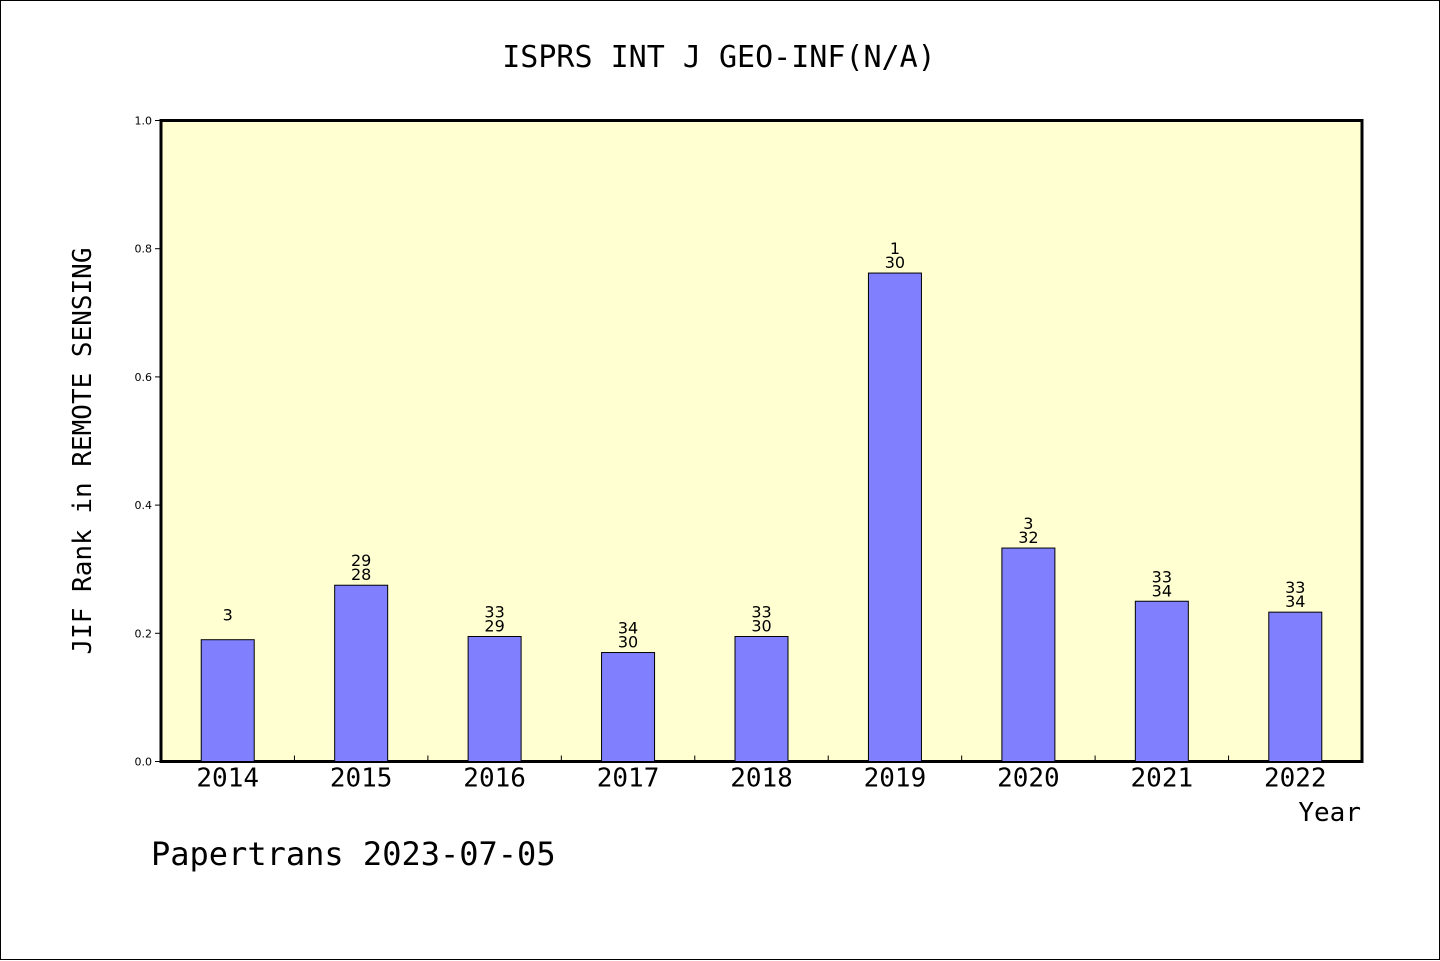 This screenshot has width=1440, height=961. What do you see at coordinates (227, 701) in the screenshot?
I see `bar-2014` at bounding box center [227, 701].